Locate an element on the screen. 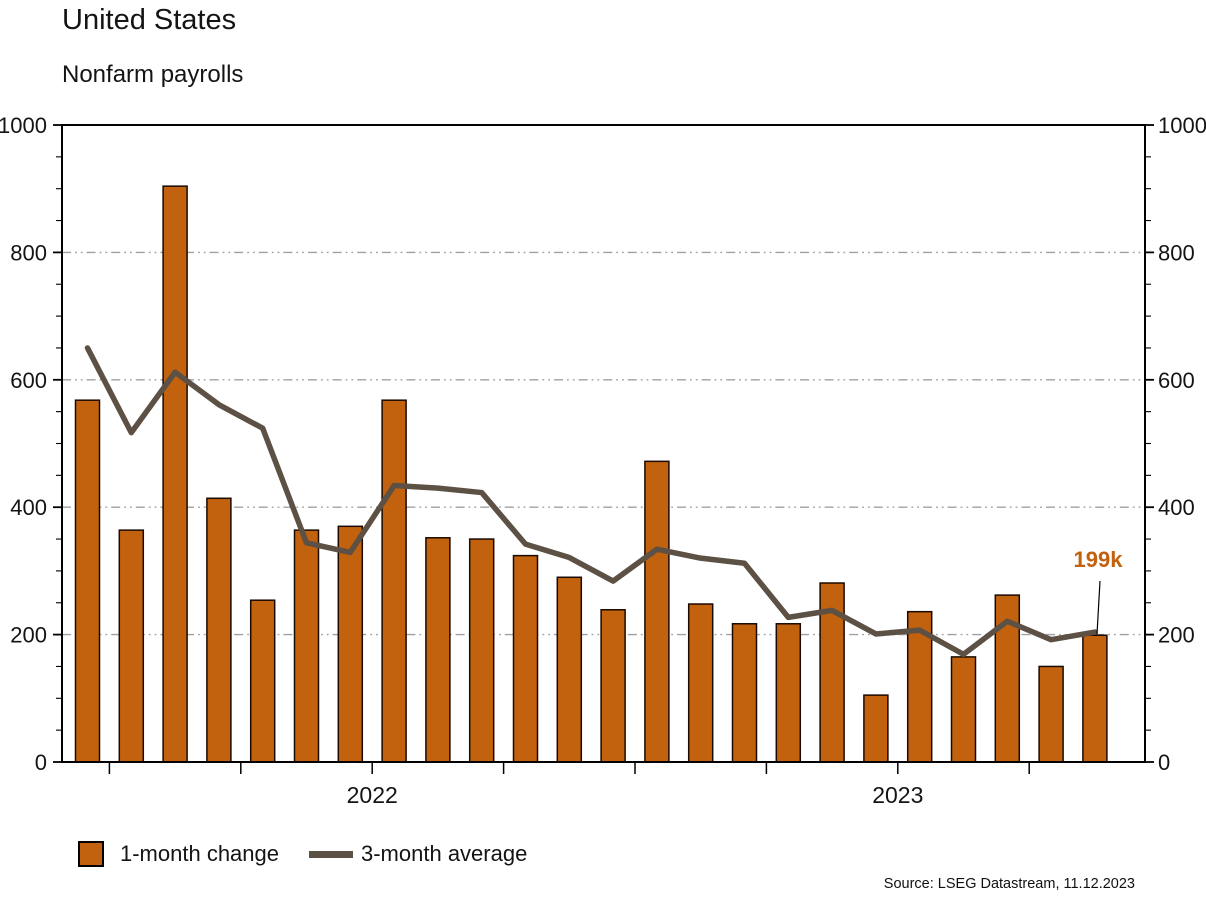 The height and width of the screenshot is (900, 1206). y-axis-label-left-600: 600 is located at coordinates (28, 380).